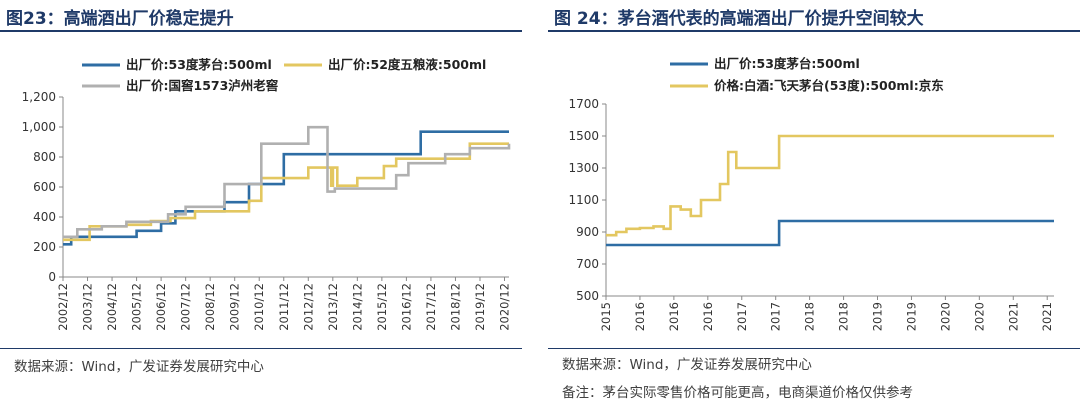 Image resolution: width=1080 pixels, height=407 pixels. I want to click on left-x-tick-label: 2003/12, so click(88, 307).